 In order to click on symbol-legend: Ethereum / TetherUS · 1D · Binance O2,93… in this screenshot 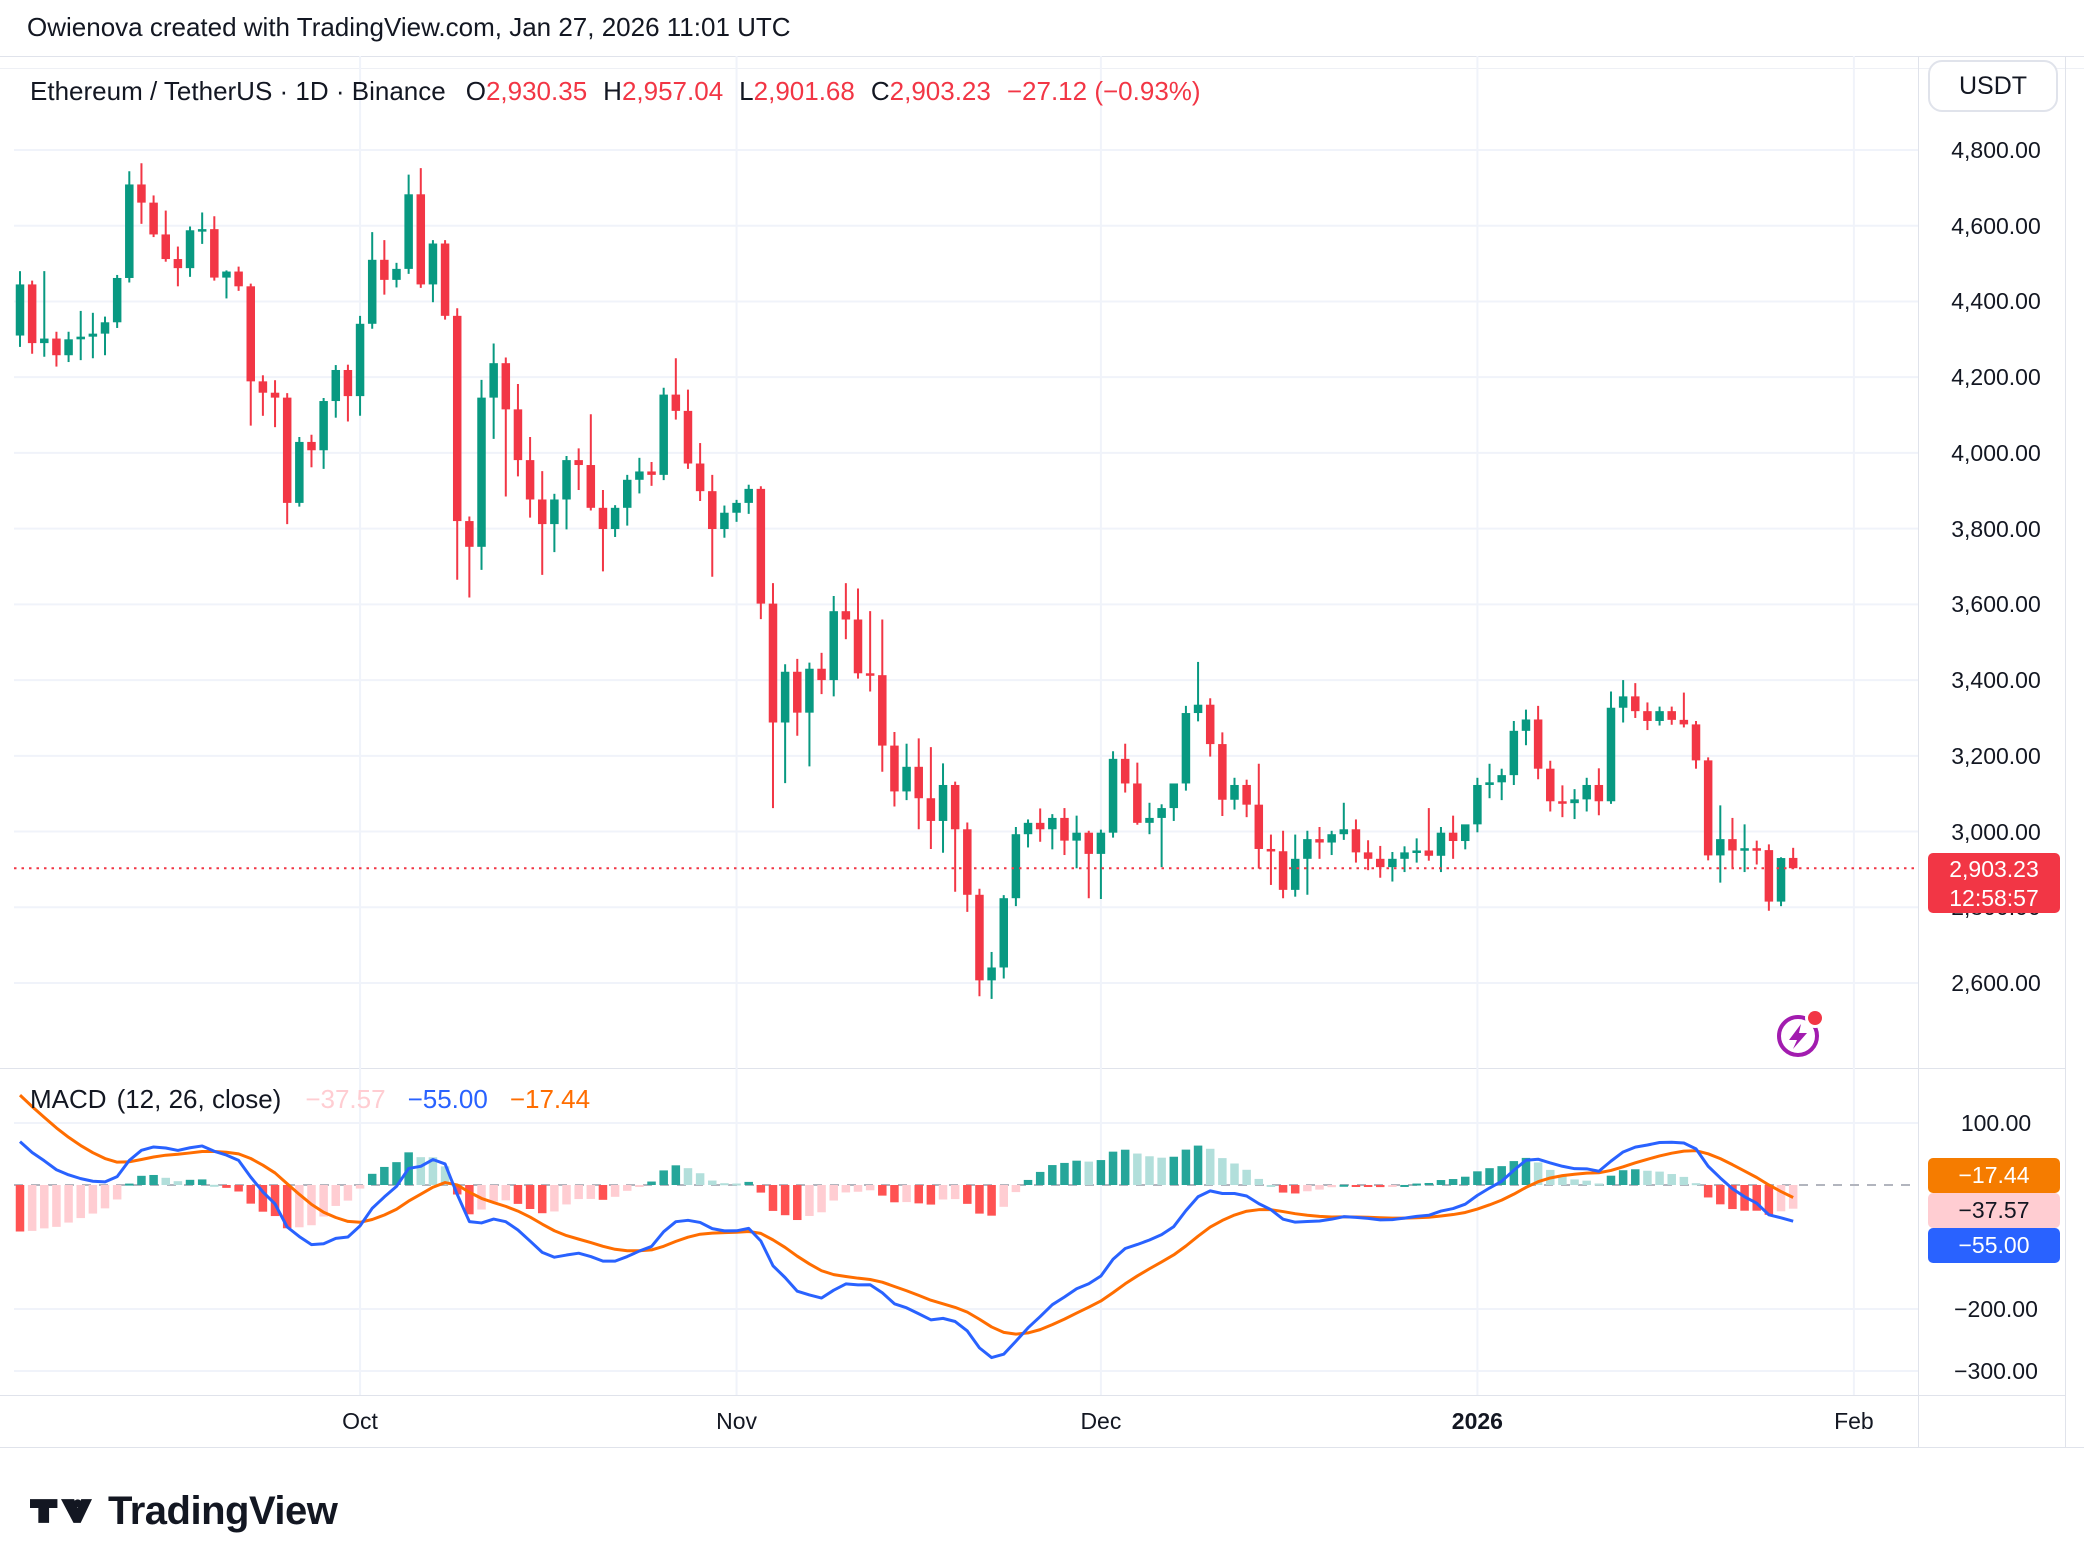, I will do `click(615, 91)`.